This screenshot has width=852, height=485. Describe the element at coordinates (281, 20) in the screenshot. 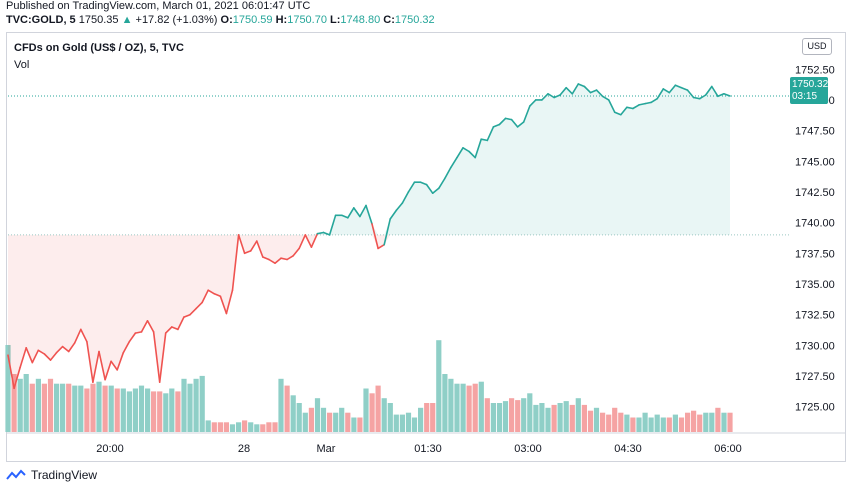

I see `high-label: H:` at that location.